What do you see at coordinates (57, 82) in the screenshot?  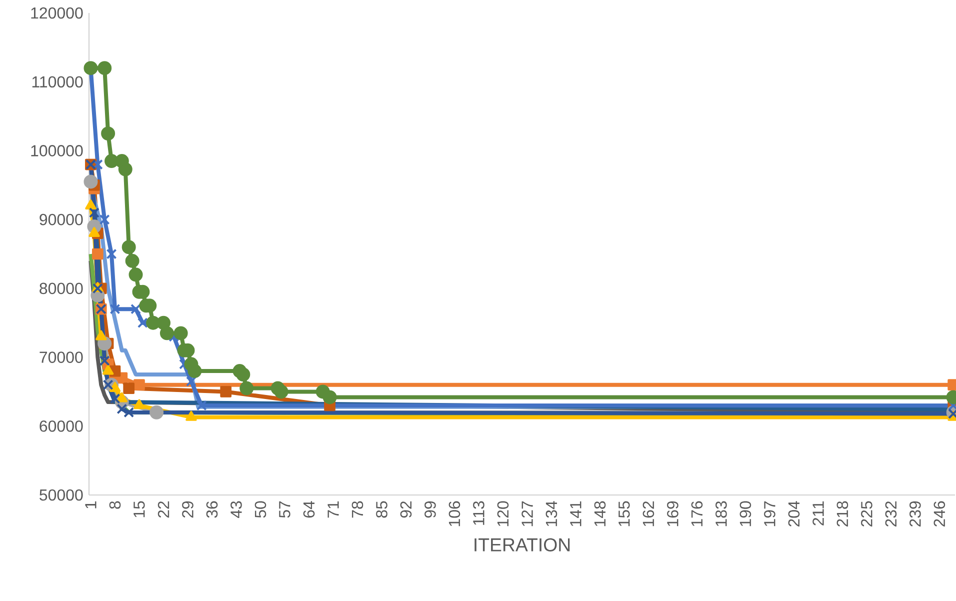 I see `y-tick-label: 110000` at bounding box center [57, 82].